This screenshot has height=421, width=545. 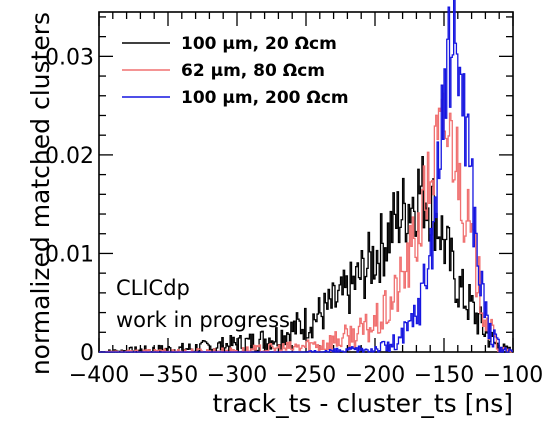 What do you see at coordinates (259, 44) in the screenshot?
I see `legend-label-1: 100 μm, 20 Ωcm` at bounding box center [259, 44].